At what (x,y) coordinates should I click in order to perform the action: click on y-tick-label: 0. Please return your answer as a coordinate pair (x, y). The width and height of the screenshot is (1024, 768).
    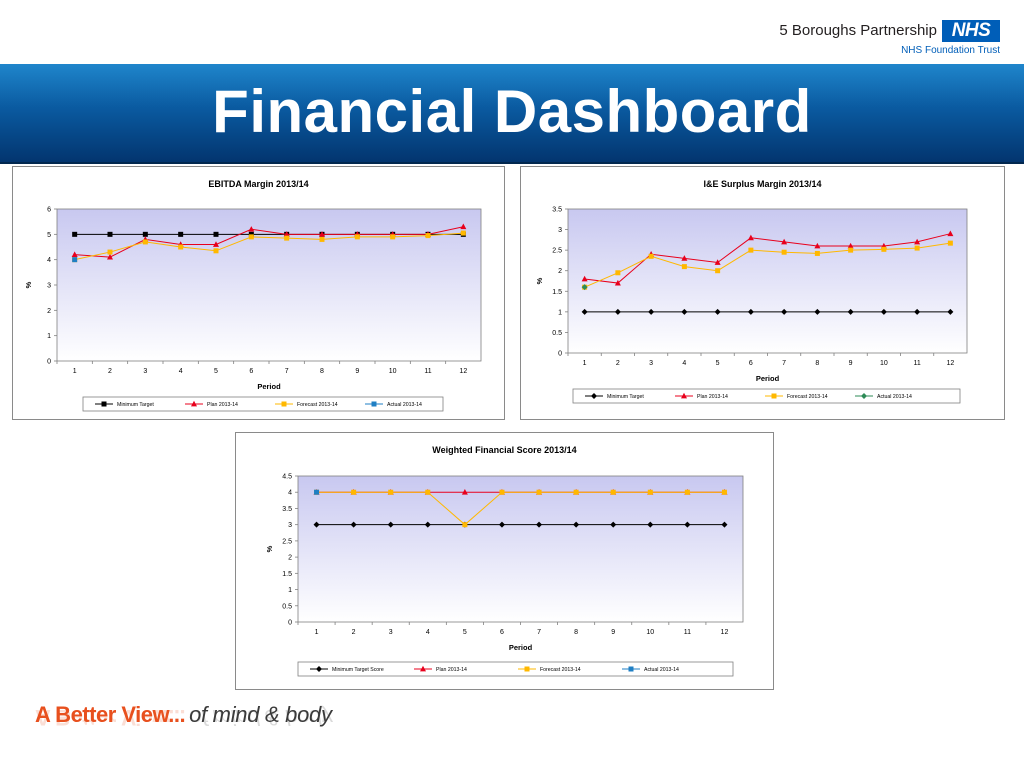
    Looking at the image, I should click on (560, 354).